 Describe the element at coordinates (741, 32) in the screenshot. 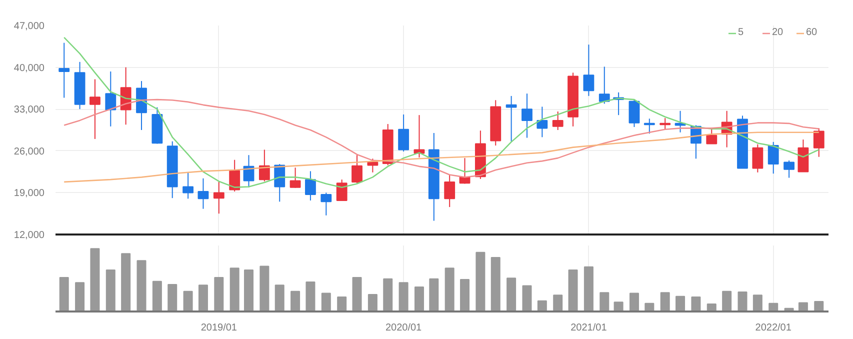

I see `legend-label: 5` at that location.